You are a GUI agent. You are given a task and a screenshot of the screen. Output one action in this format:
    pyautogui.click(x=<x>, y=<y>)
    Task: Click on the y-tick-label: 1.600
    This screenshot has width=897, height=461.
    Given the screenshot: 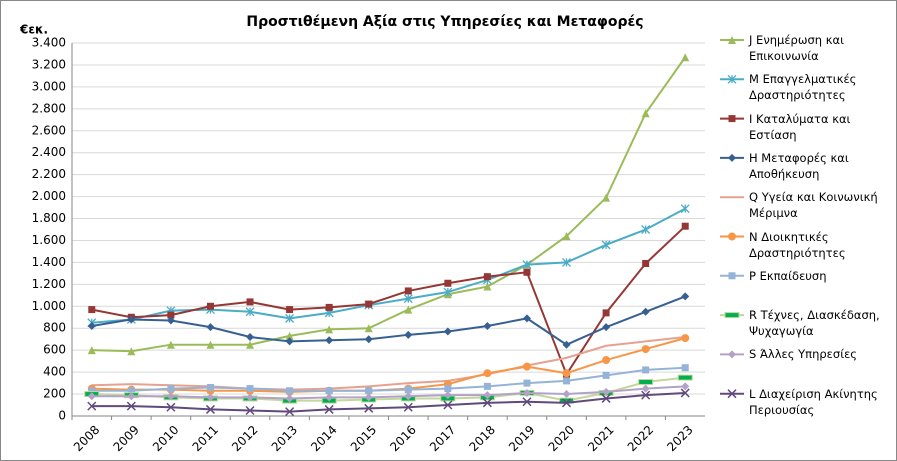 What is the action you would take?
    pyautogui.click(x=49, y=240)
    